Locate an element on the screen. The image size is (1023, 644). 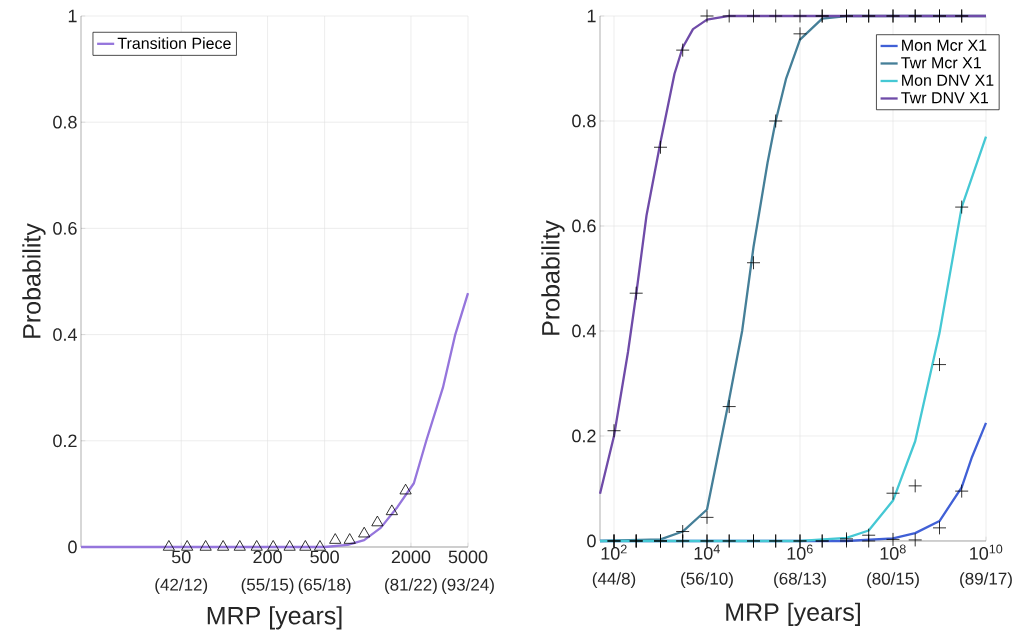
text: (55/15) is located at coordinates (267, 586).